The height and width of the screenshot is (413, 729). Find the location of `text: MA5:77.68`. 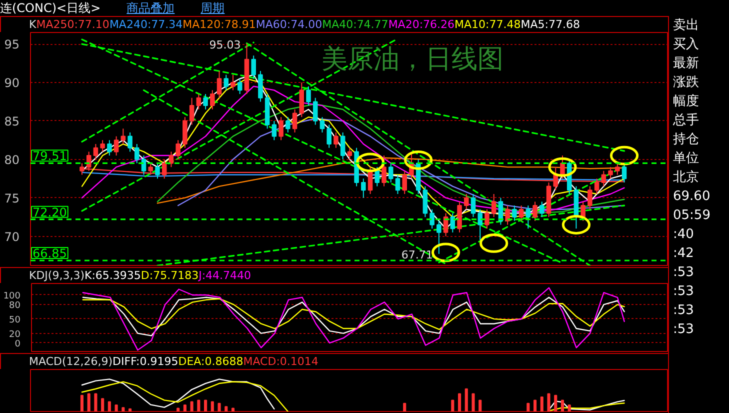

text: MA5:77.68 is located at coordinates (550, 24).